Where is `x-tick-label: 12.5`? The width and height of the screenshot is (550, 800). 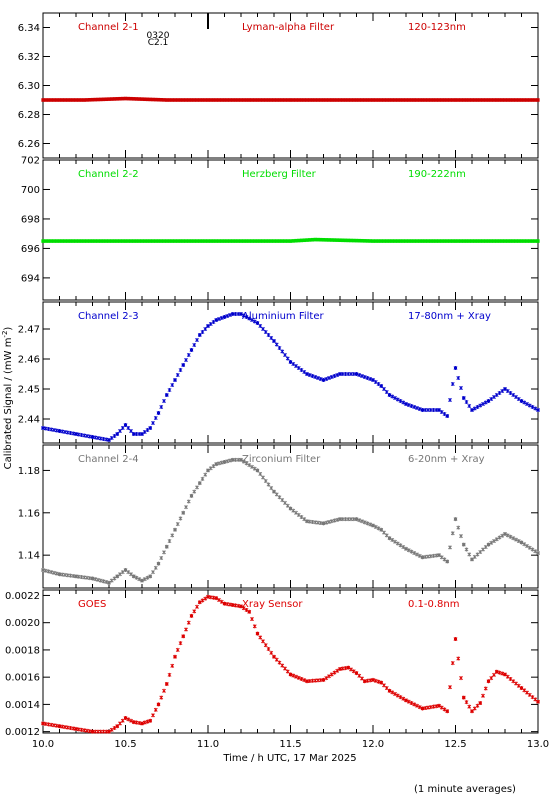
x-tick-label: 12.5 is located at coordinates (455, 744).